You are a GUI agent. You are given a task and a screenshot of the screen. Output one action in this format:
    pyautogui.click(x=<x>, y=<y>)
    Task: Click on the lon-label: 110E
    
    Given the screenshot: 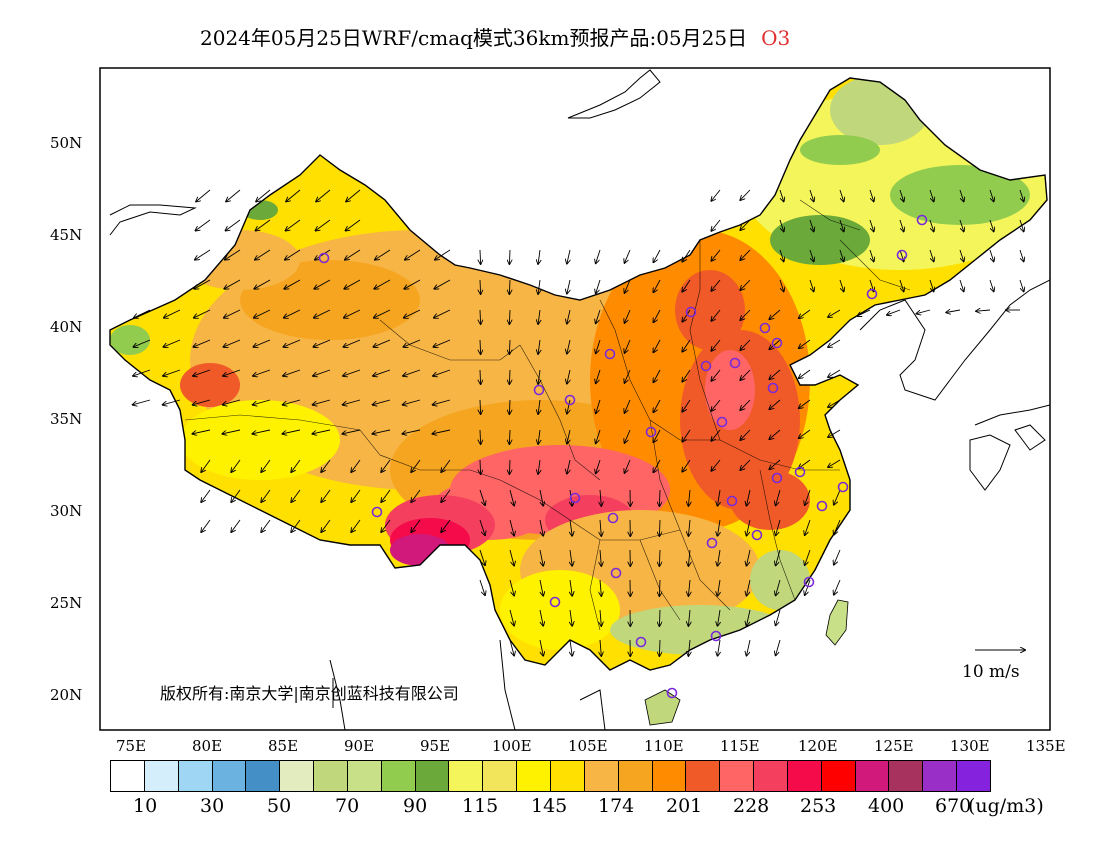 What is the action you would take?
    pyautogui.click(x=664, y=746)
    